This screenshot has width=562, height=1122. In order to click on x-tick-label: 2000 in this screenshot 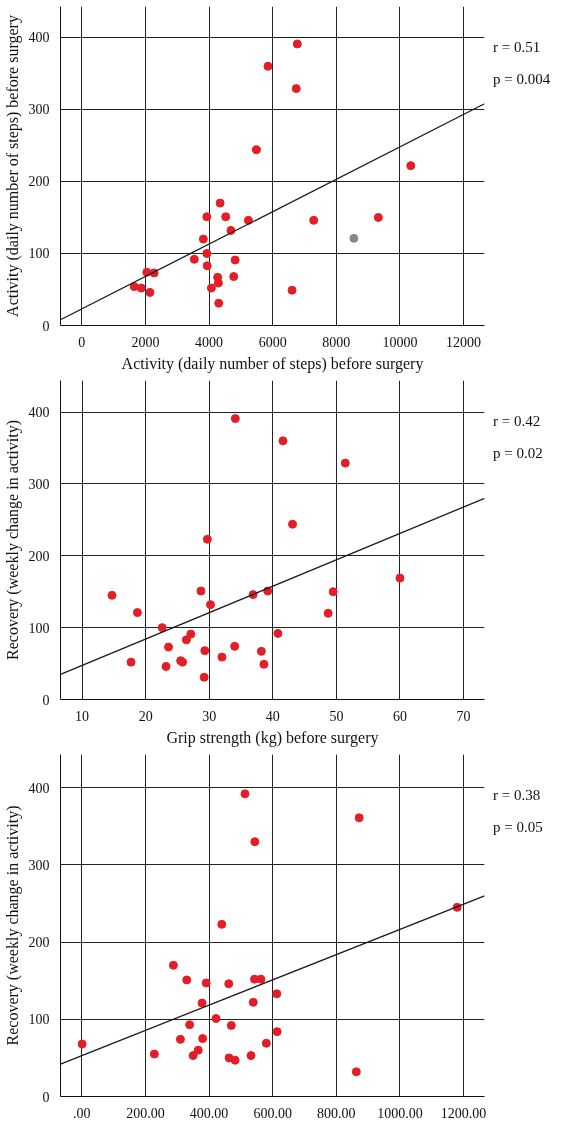, I will do `click(145, 342)`.